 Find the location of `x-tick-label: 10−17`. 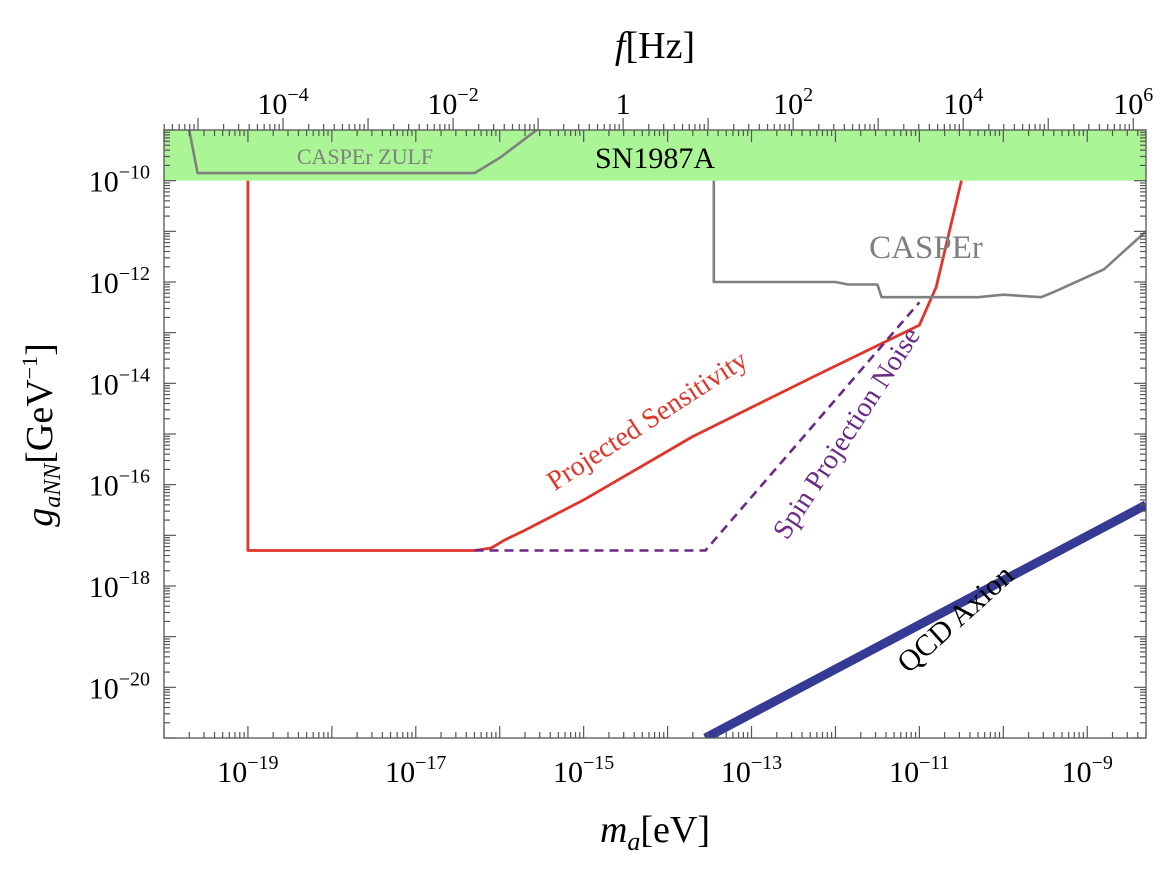

x-tick-label: 10−17 is located at coordinates (415, 770).